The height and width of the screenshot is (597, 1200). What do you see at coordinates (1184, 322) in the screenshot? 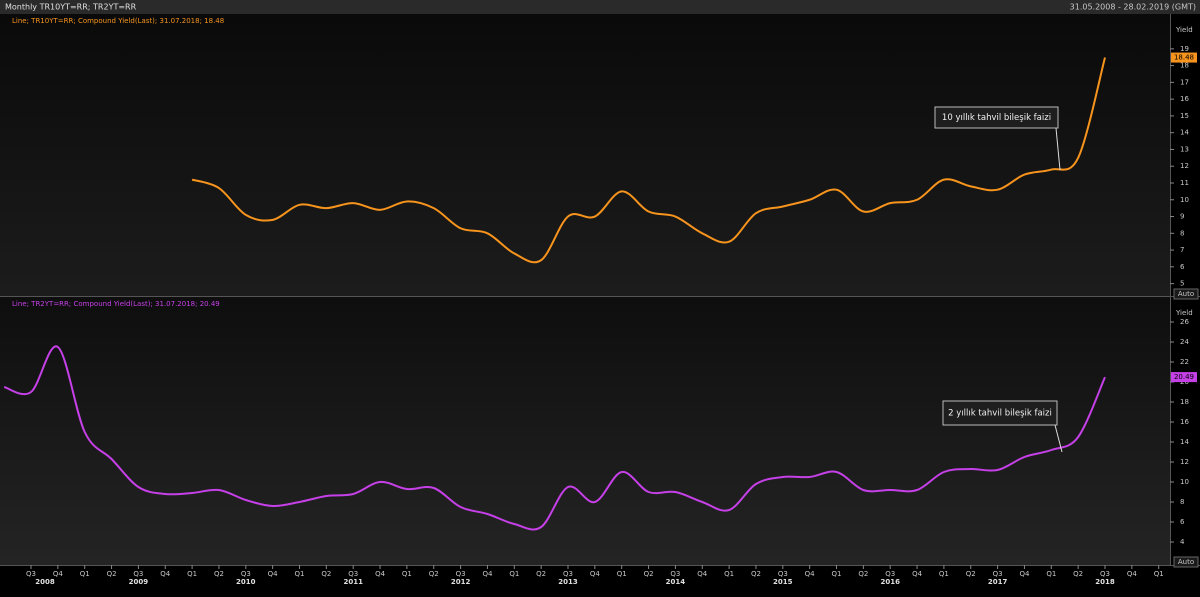
I see `y-tick-label: 26` at bounding box center [1184, 322].